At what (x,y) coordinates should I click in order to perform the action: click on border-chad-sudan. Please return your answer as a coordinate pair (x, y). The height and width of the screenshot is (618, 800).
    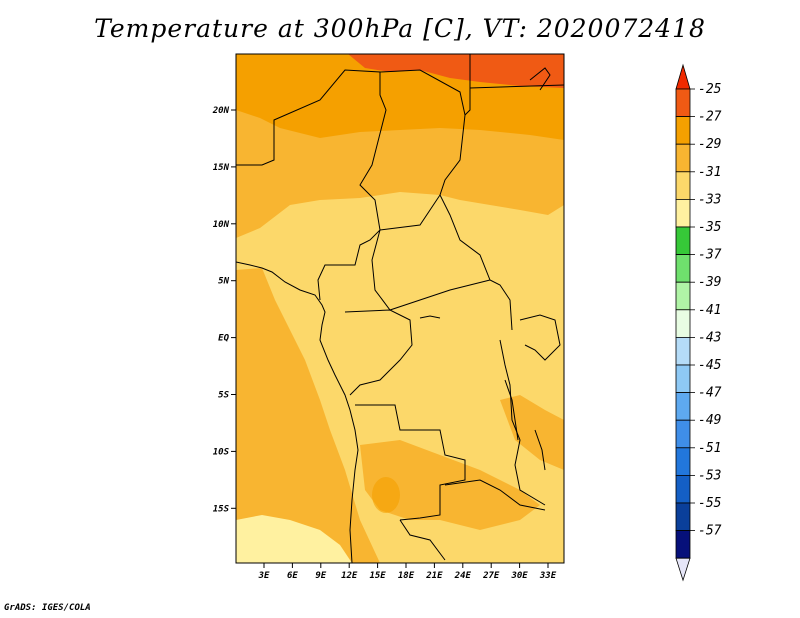
    Looking at the image, I should click on (476, 222).